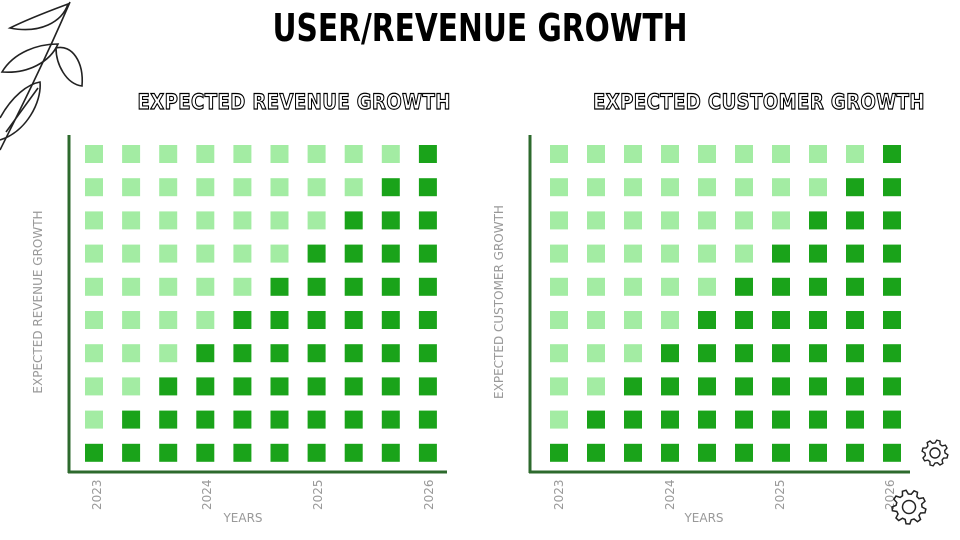 The height and width of the screenshot is (540, 960). Describe the element at coordinates (780, 494) in the screenshot. I see `chart-1-x-tick-label: 2025` at that location.